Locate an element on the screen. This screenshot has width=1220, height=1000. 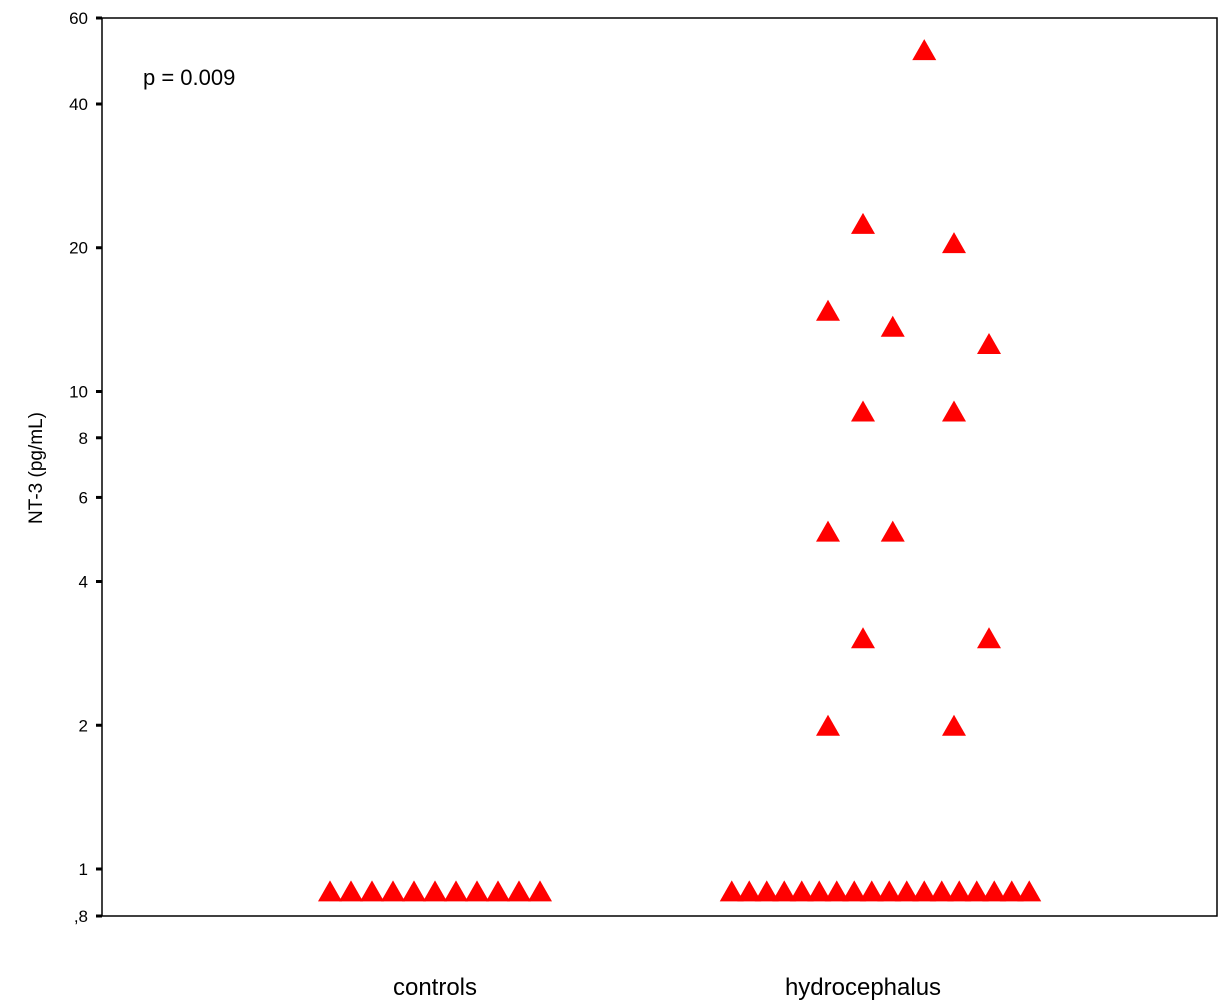
y-tick-label: 2 is located at coordinates (83, 725).